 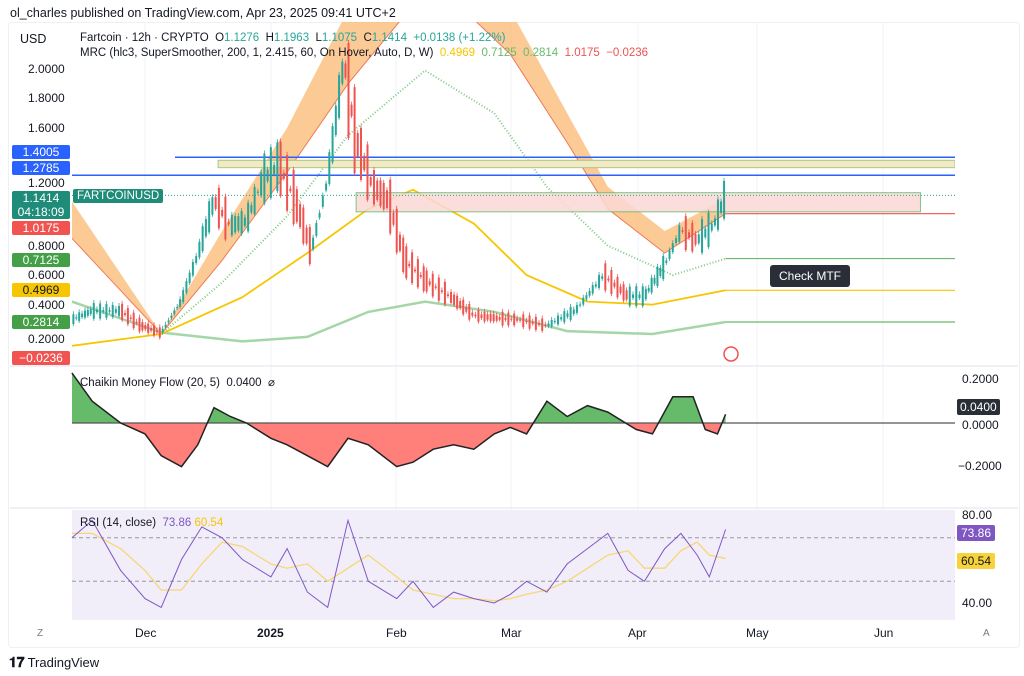 What do you see at coordinates (582, 53) in the screenshot?
I see `mrc-value: 1.0175` at bounding box center [582, 53].